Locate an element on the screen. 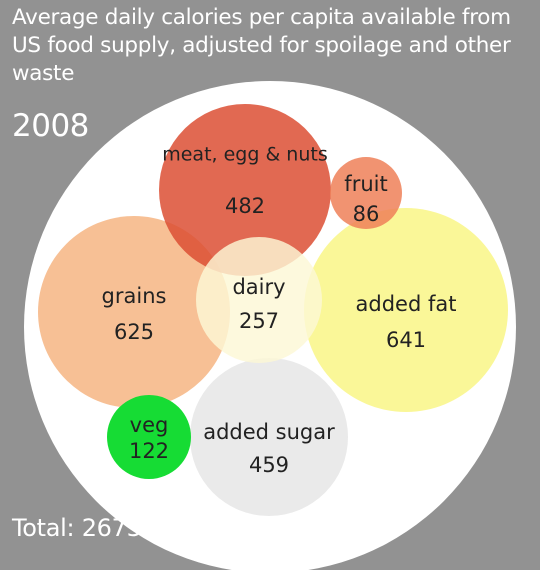 The height and width of the screenshot is (570, 540). value-fruit: 86 is located at coordinates (366, 214).